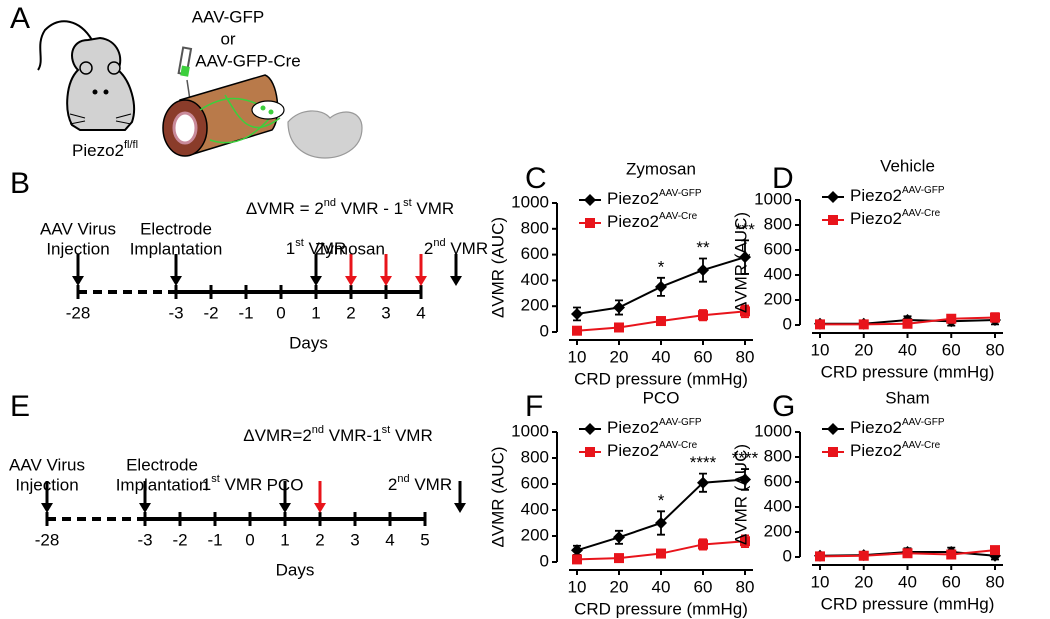 Image resolution: width=1050 pixels, height=619 pixels. What do you see at coordinates (661, 397) in the screenshot?
I see `chart-title: PCO` at bounding box center [661, 397].